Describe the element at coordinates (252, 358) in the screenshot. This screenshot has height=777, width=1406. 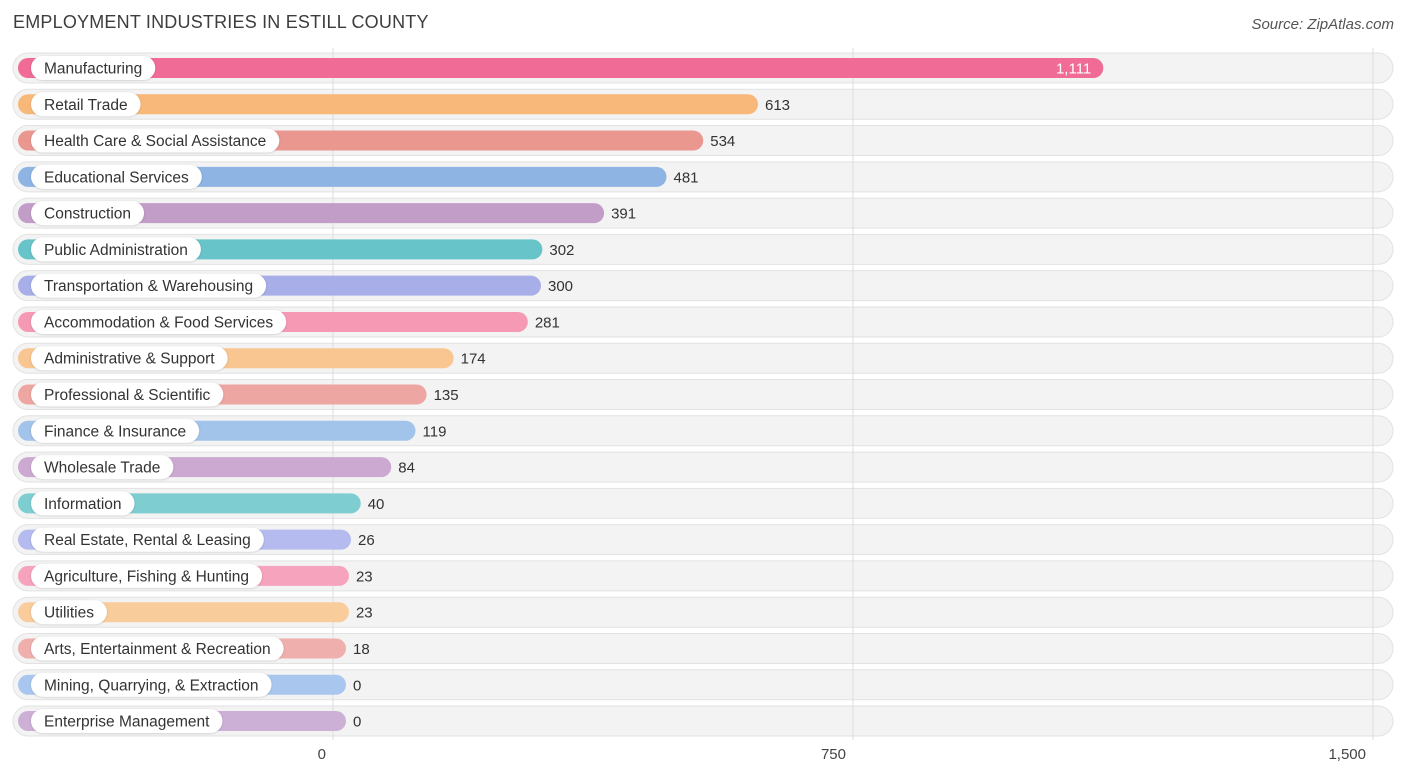
I see `bar-row-administrative-support: Administrative & Support 174` at that location.